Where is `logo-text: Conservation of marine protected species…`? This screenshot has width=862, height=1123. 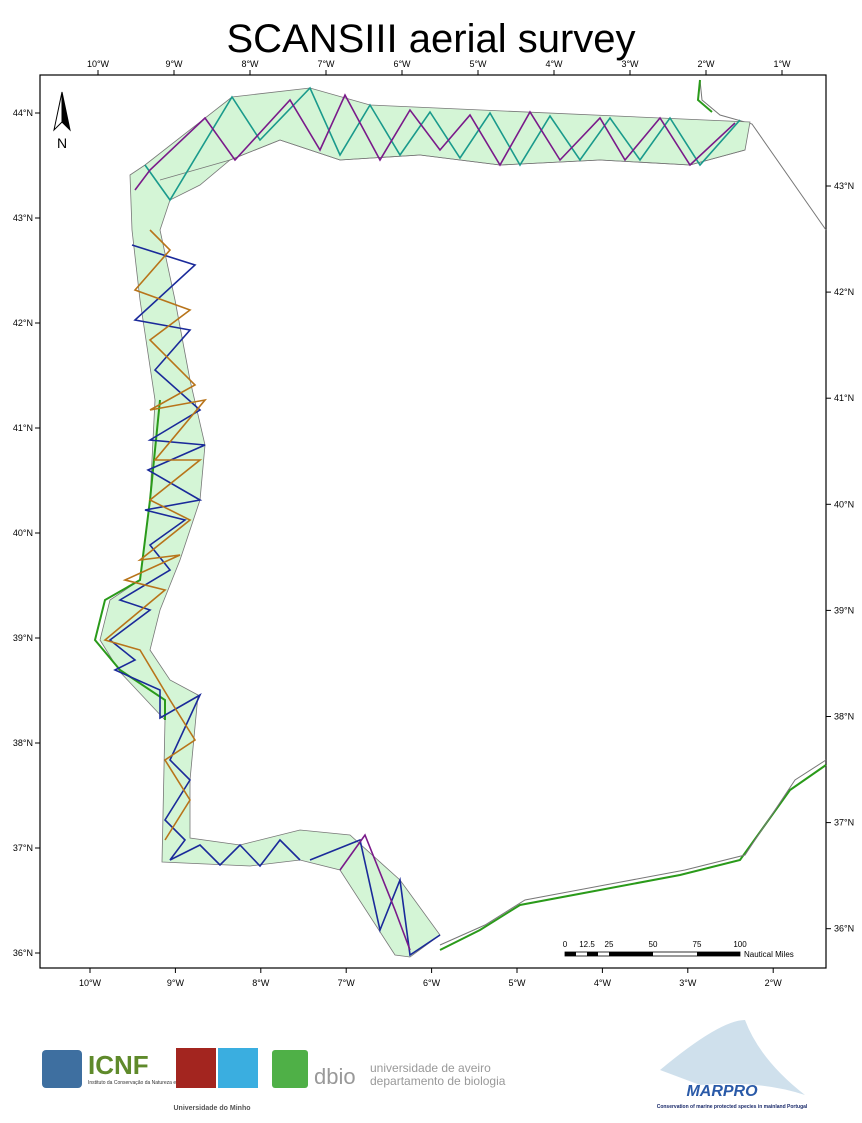
logo-text: Conservation of marine protected species… is located at coordinates (732, 1107).